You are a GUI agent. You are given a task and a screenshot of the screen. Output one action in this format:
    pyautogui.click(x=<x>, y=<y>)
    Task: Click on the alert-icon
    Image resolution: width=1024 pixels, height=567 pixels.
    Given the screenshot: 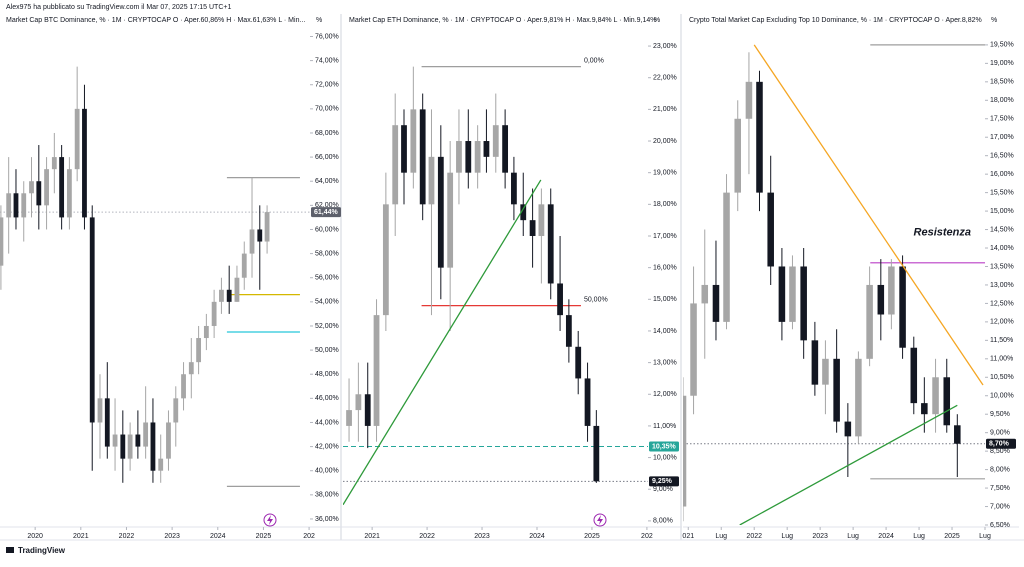 What is the action you would take?
    pyautogui.click(x=270, y=520)
    